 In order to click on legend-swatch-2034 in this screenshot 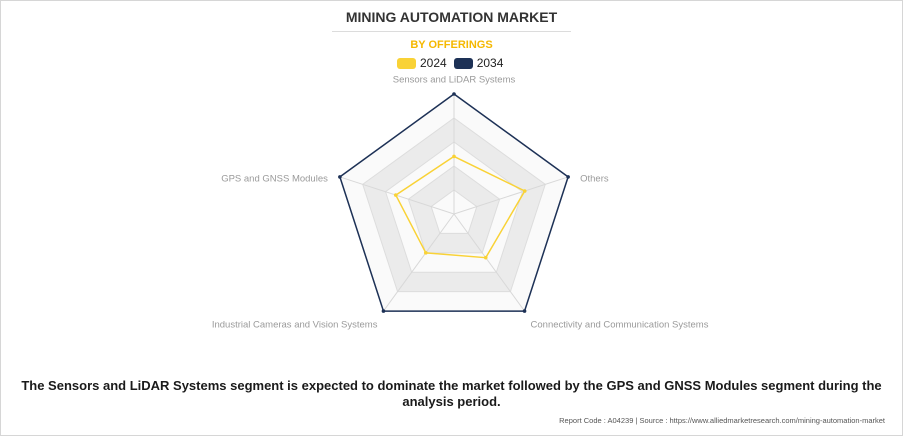, I will do `click(463, 63)`.